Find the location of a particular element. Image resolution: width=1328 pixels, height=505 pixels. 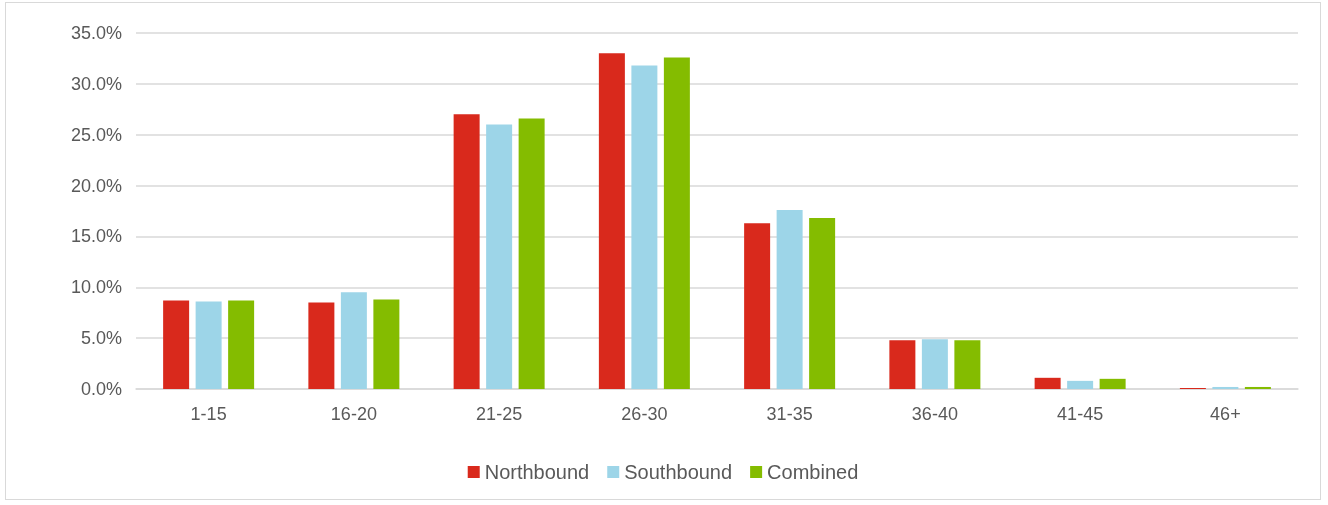

legend-label: Northbound is located at coordinates (537, 472).